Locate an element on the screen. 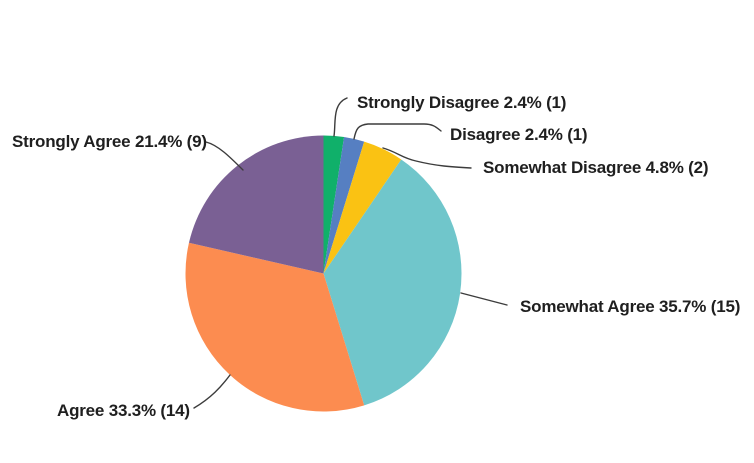 This screenshot has height=463, width=754. pie-slice-strongly-agree is located at coordinates (256, 204).